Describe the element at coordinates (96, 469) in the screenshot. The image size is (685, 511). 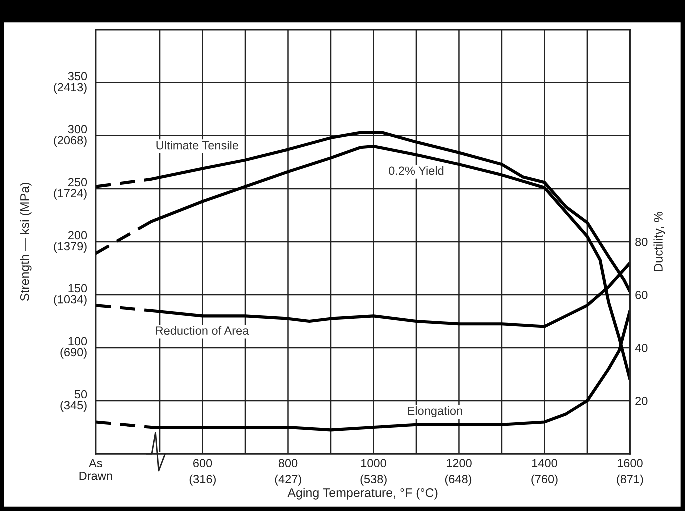
I see `x-tick-label: As Drawn` at that location.